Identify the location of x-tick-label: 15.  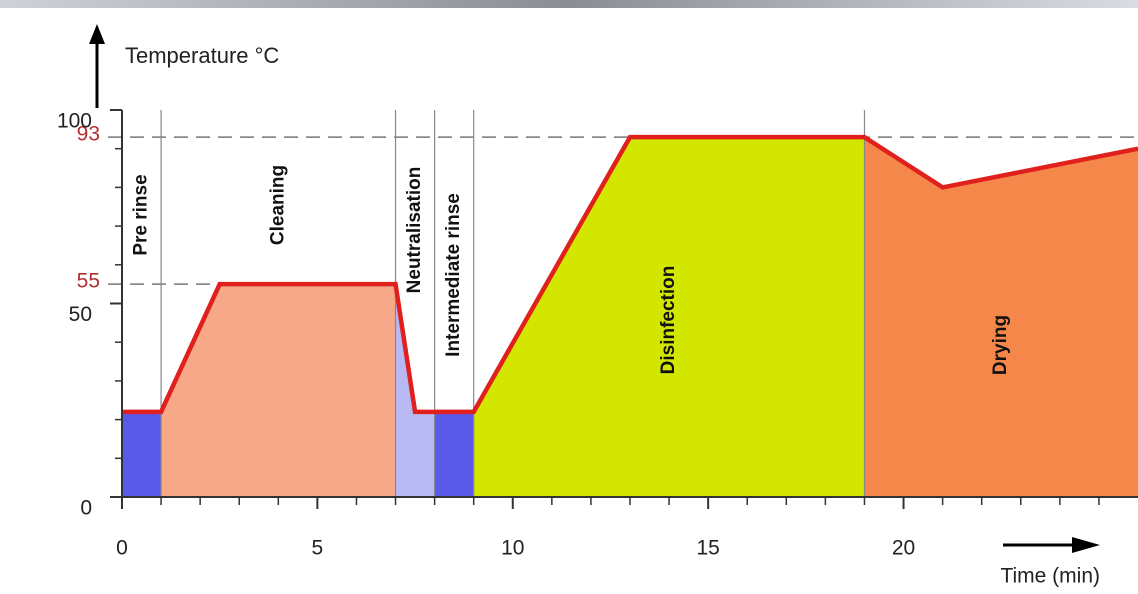
(707, 548).